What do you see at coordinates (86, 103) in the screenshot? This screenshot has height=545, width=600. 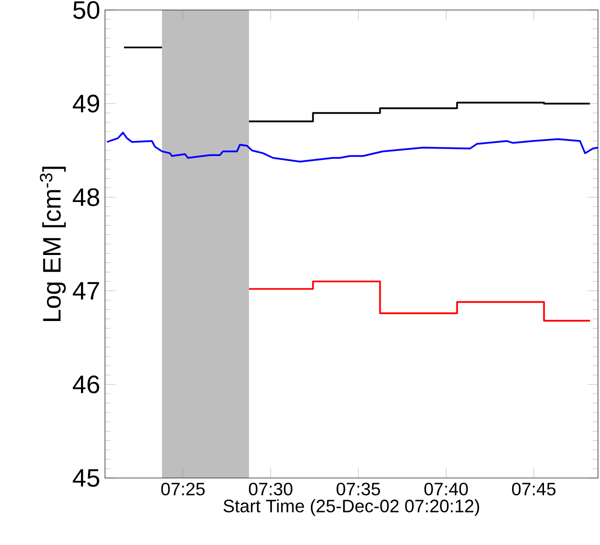 I see `y-tick-label: 49` at bounding box center [86, 103].